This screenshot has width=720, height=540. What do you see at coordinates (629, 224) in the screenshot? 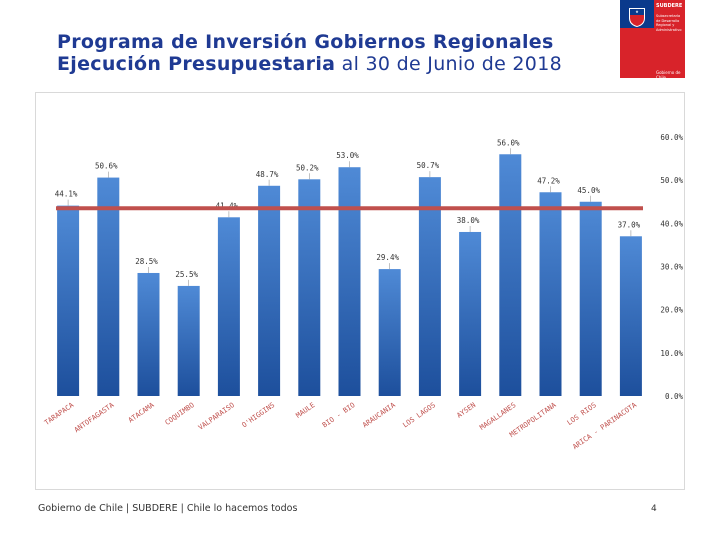
I see `data-label: 37.0%` at bounding box center [629, 224].